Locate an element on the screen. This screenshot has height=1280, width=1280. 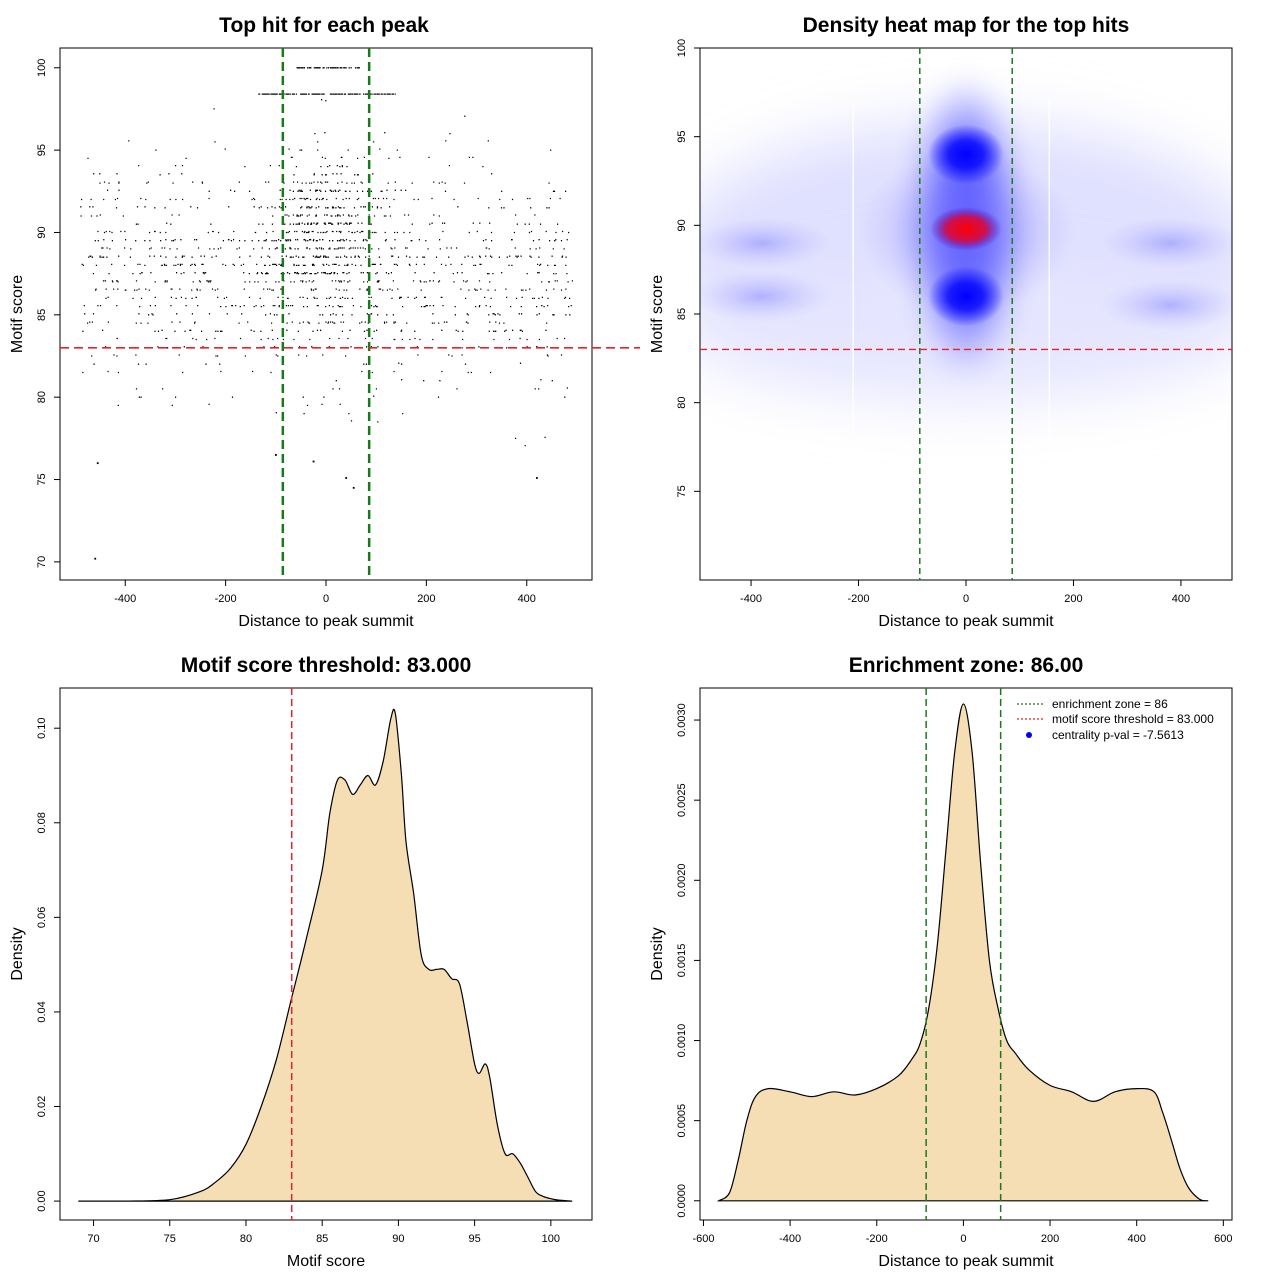
heatmap-x-tick-label: 0 is located at coordinates (966, 599).